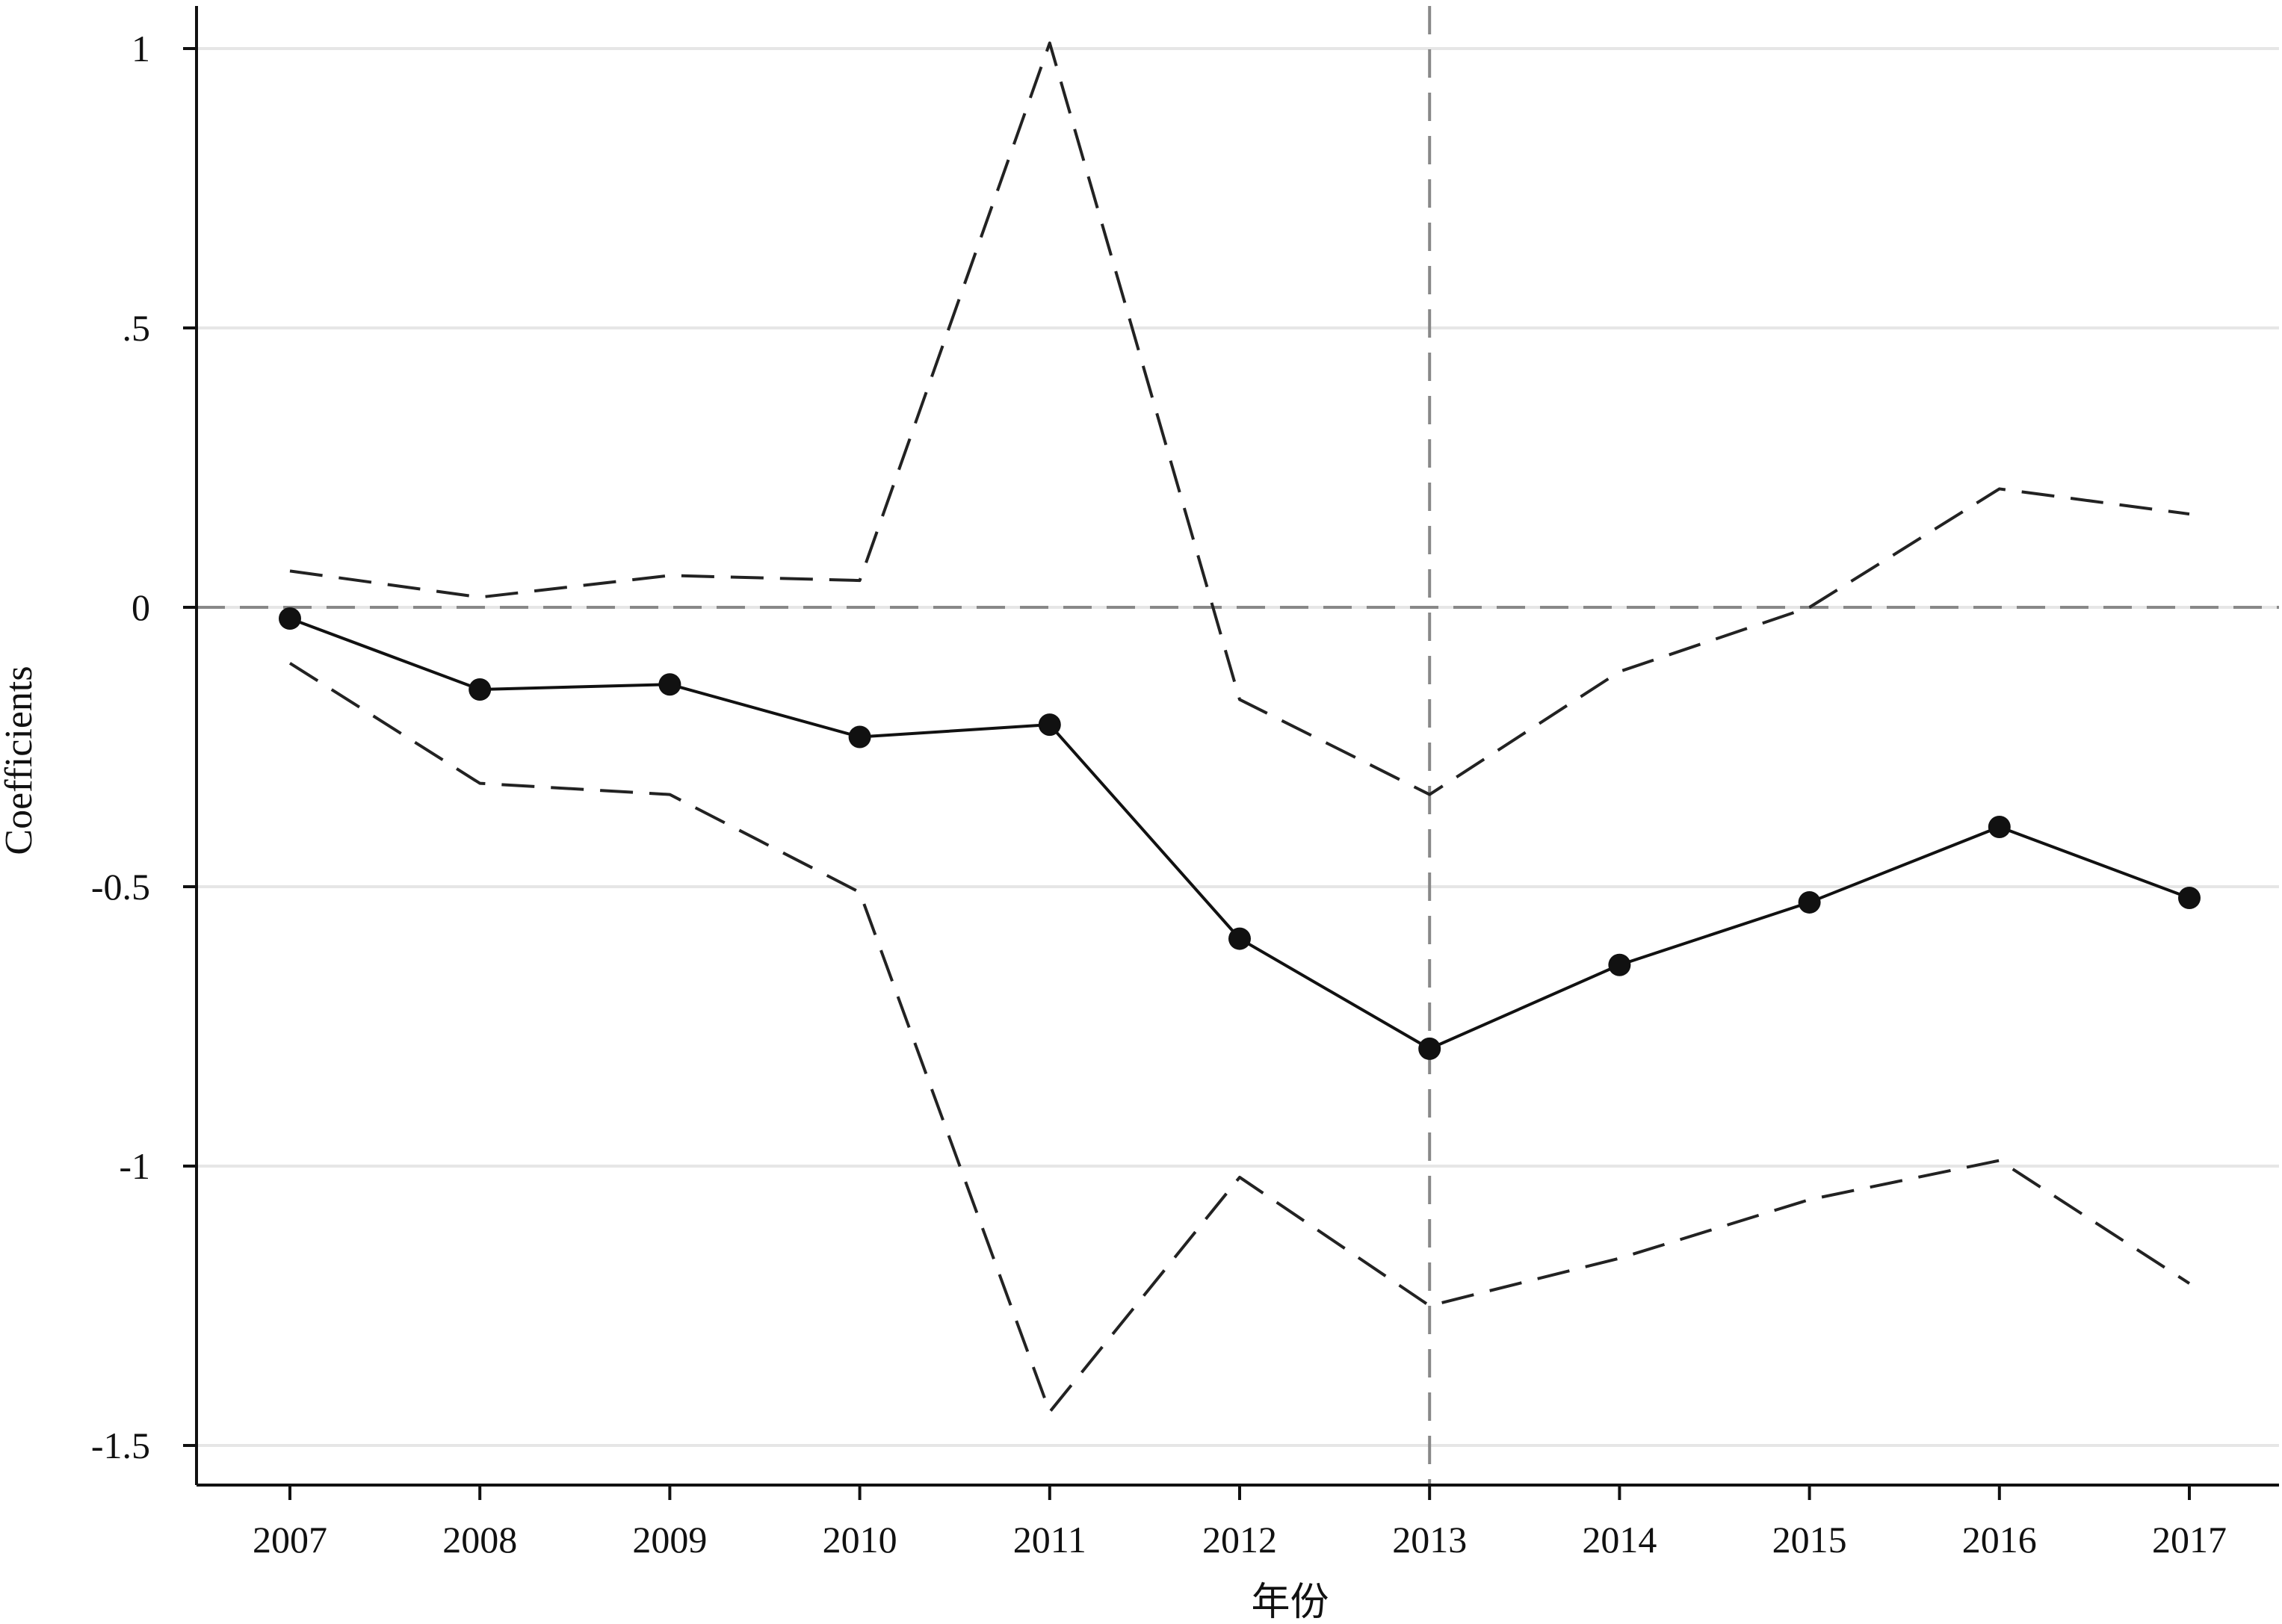 The height and width of the screenshot is (1624, 2282). I want to click on x-tick-label: 2011, so click(1049, 1540).